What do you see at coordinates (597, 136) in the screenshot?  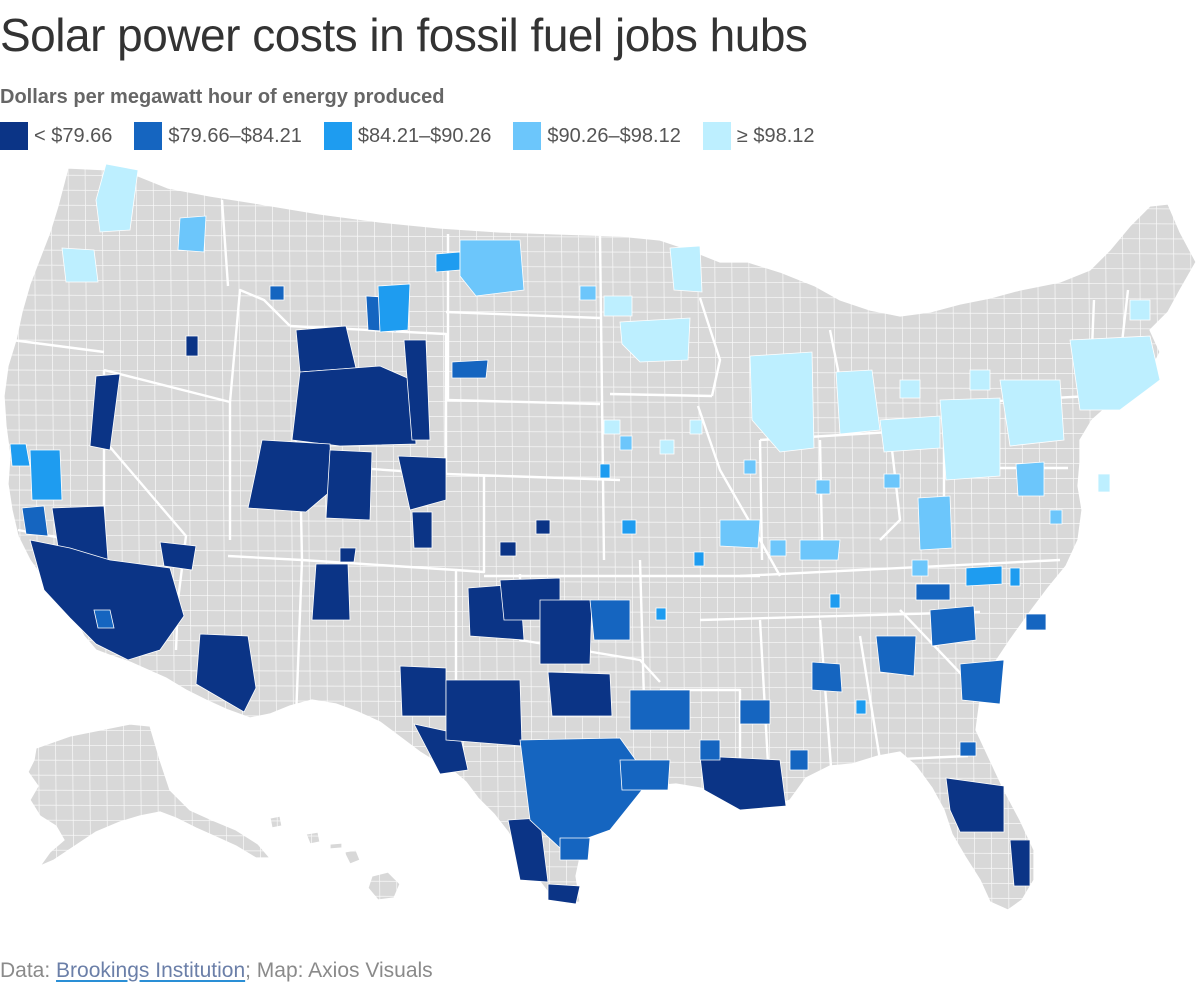 I see `legend-item-high: $90.26–$98.12` at bounding box center [597, 136].